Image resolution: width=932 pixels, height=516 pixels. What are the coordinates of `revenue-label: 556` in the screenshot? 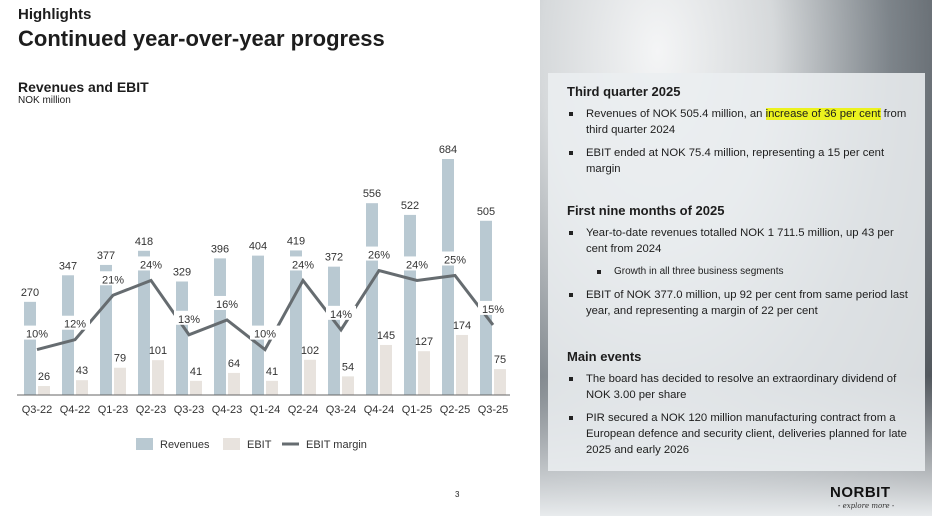 It's located at (372, 194).